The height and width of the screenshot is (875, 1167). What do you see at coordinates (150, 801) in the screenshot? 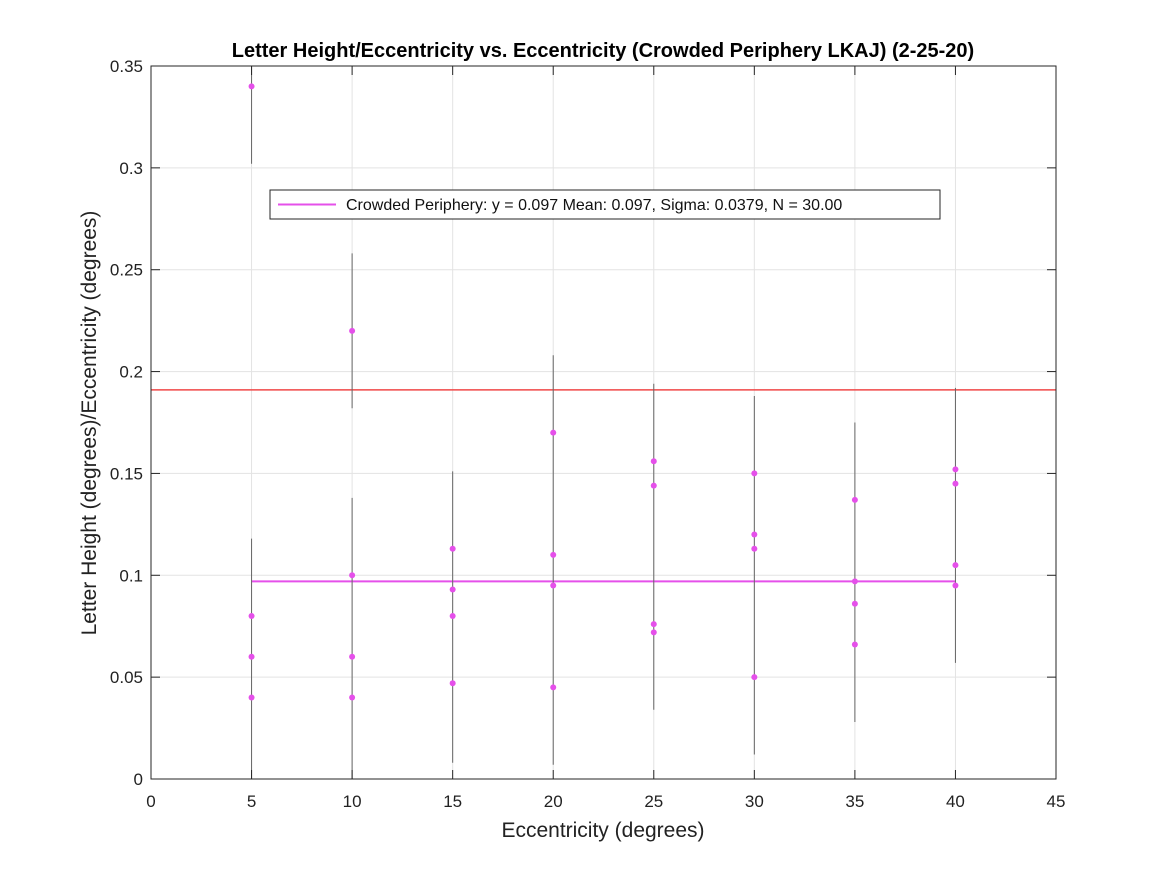
I see `x-tick-label: 0` at bounding box center [150, 801].